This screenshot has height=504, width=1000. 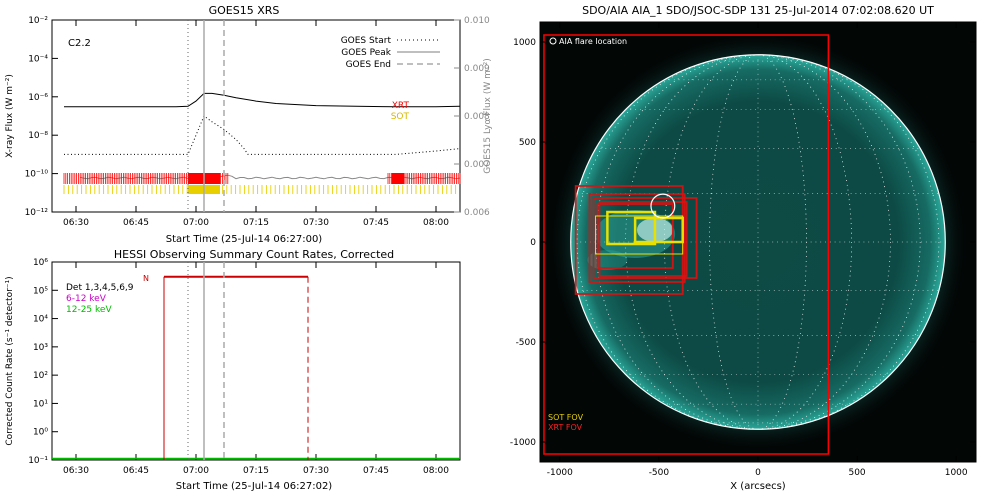 What do you see at coordinates (477, 165) in the screenshot?
I see `y-right-tick-label: 0.007` at bounding box center [477, 165].